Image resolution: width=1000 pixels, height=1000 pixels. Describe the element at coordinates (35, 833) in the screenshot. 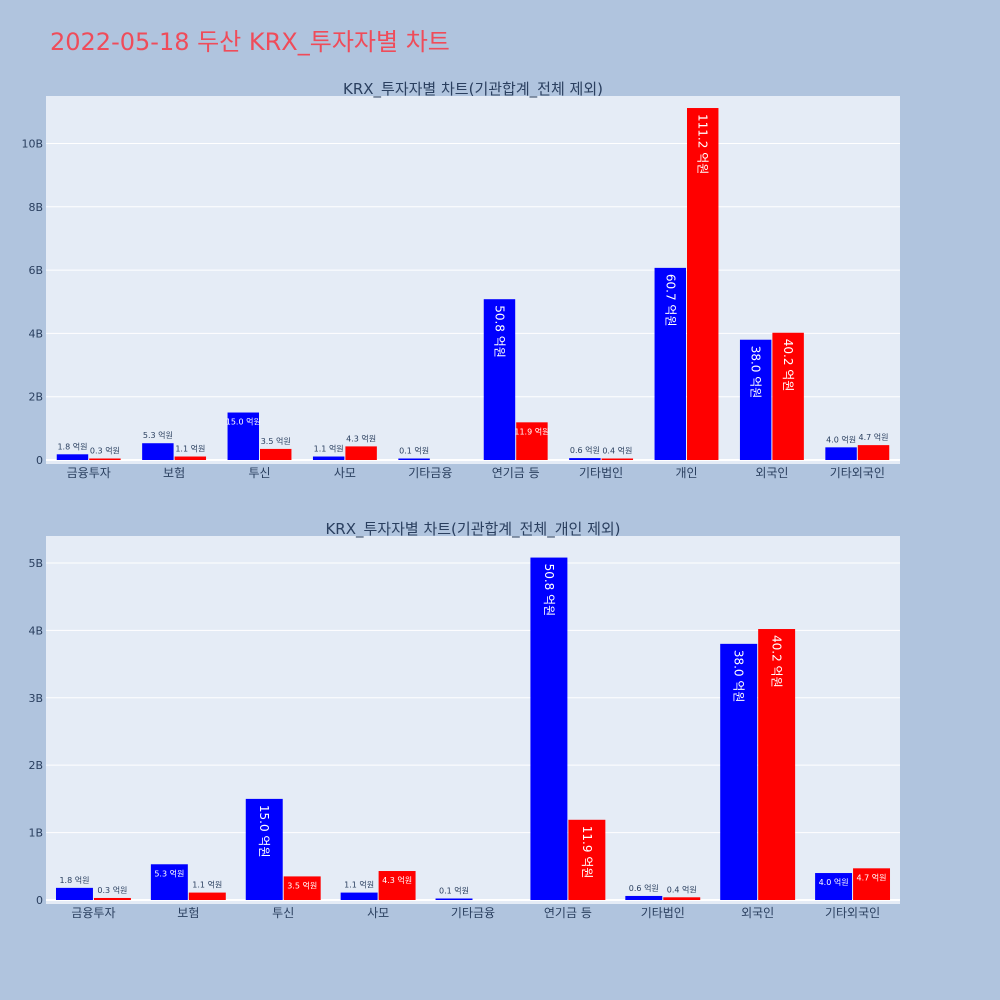

I see `y-tick-label: 1B` at that location.